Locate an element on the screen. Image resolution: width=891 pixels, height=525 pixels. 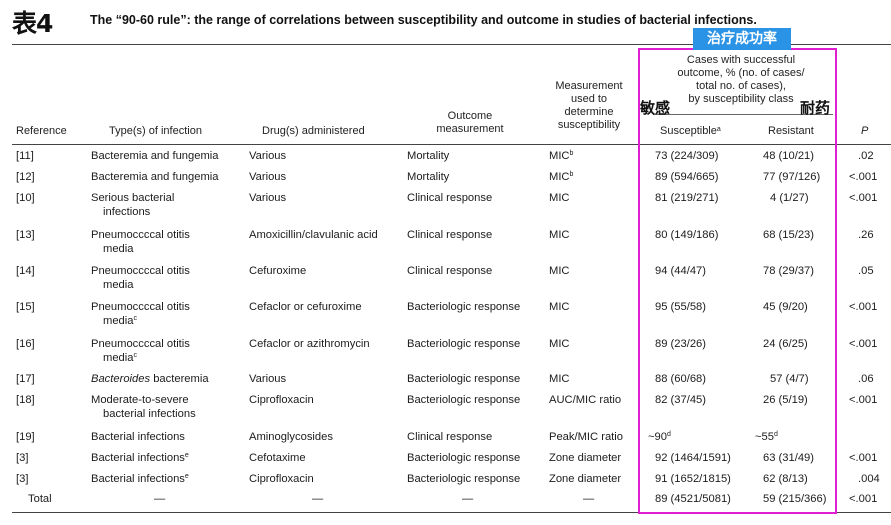
header-resistant: Resistant is located at coordinates (791, 131).